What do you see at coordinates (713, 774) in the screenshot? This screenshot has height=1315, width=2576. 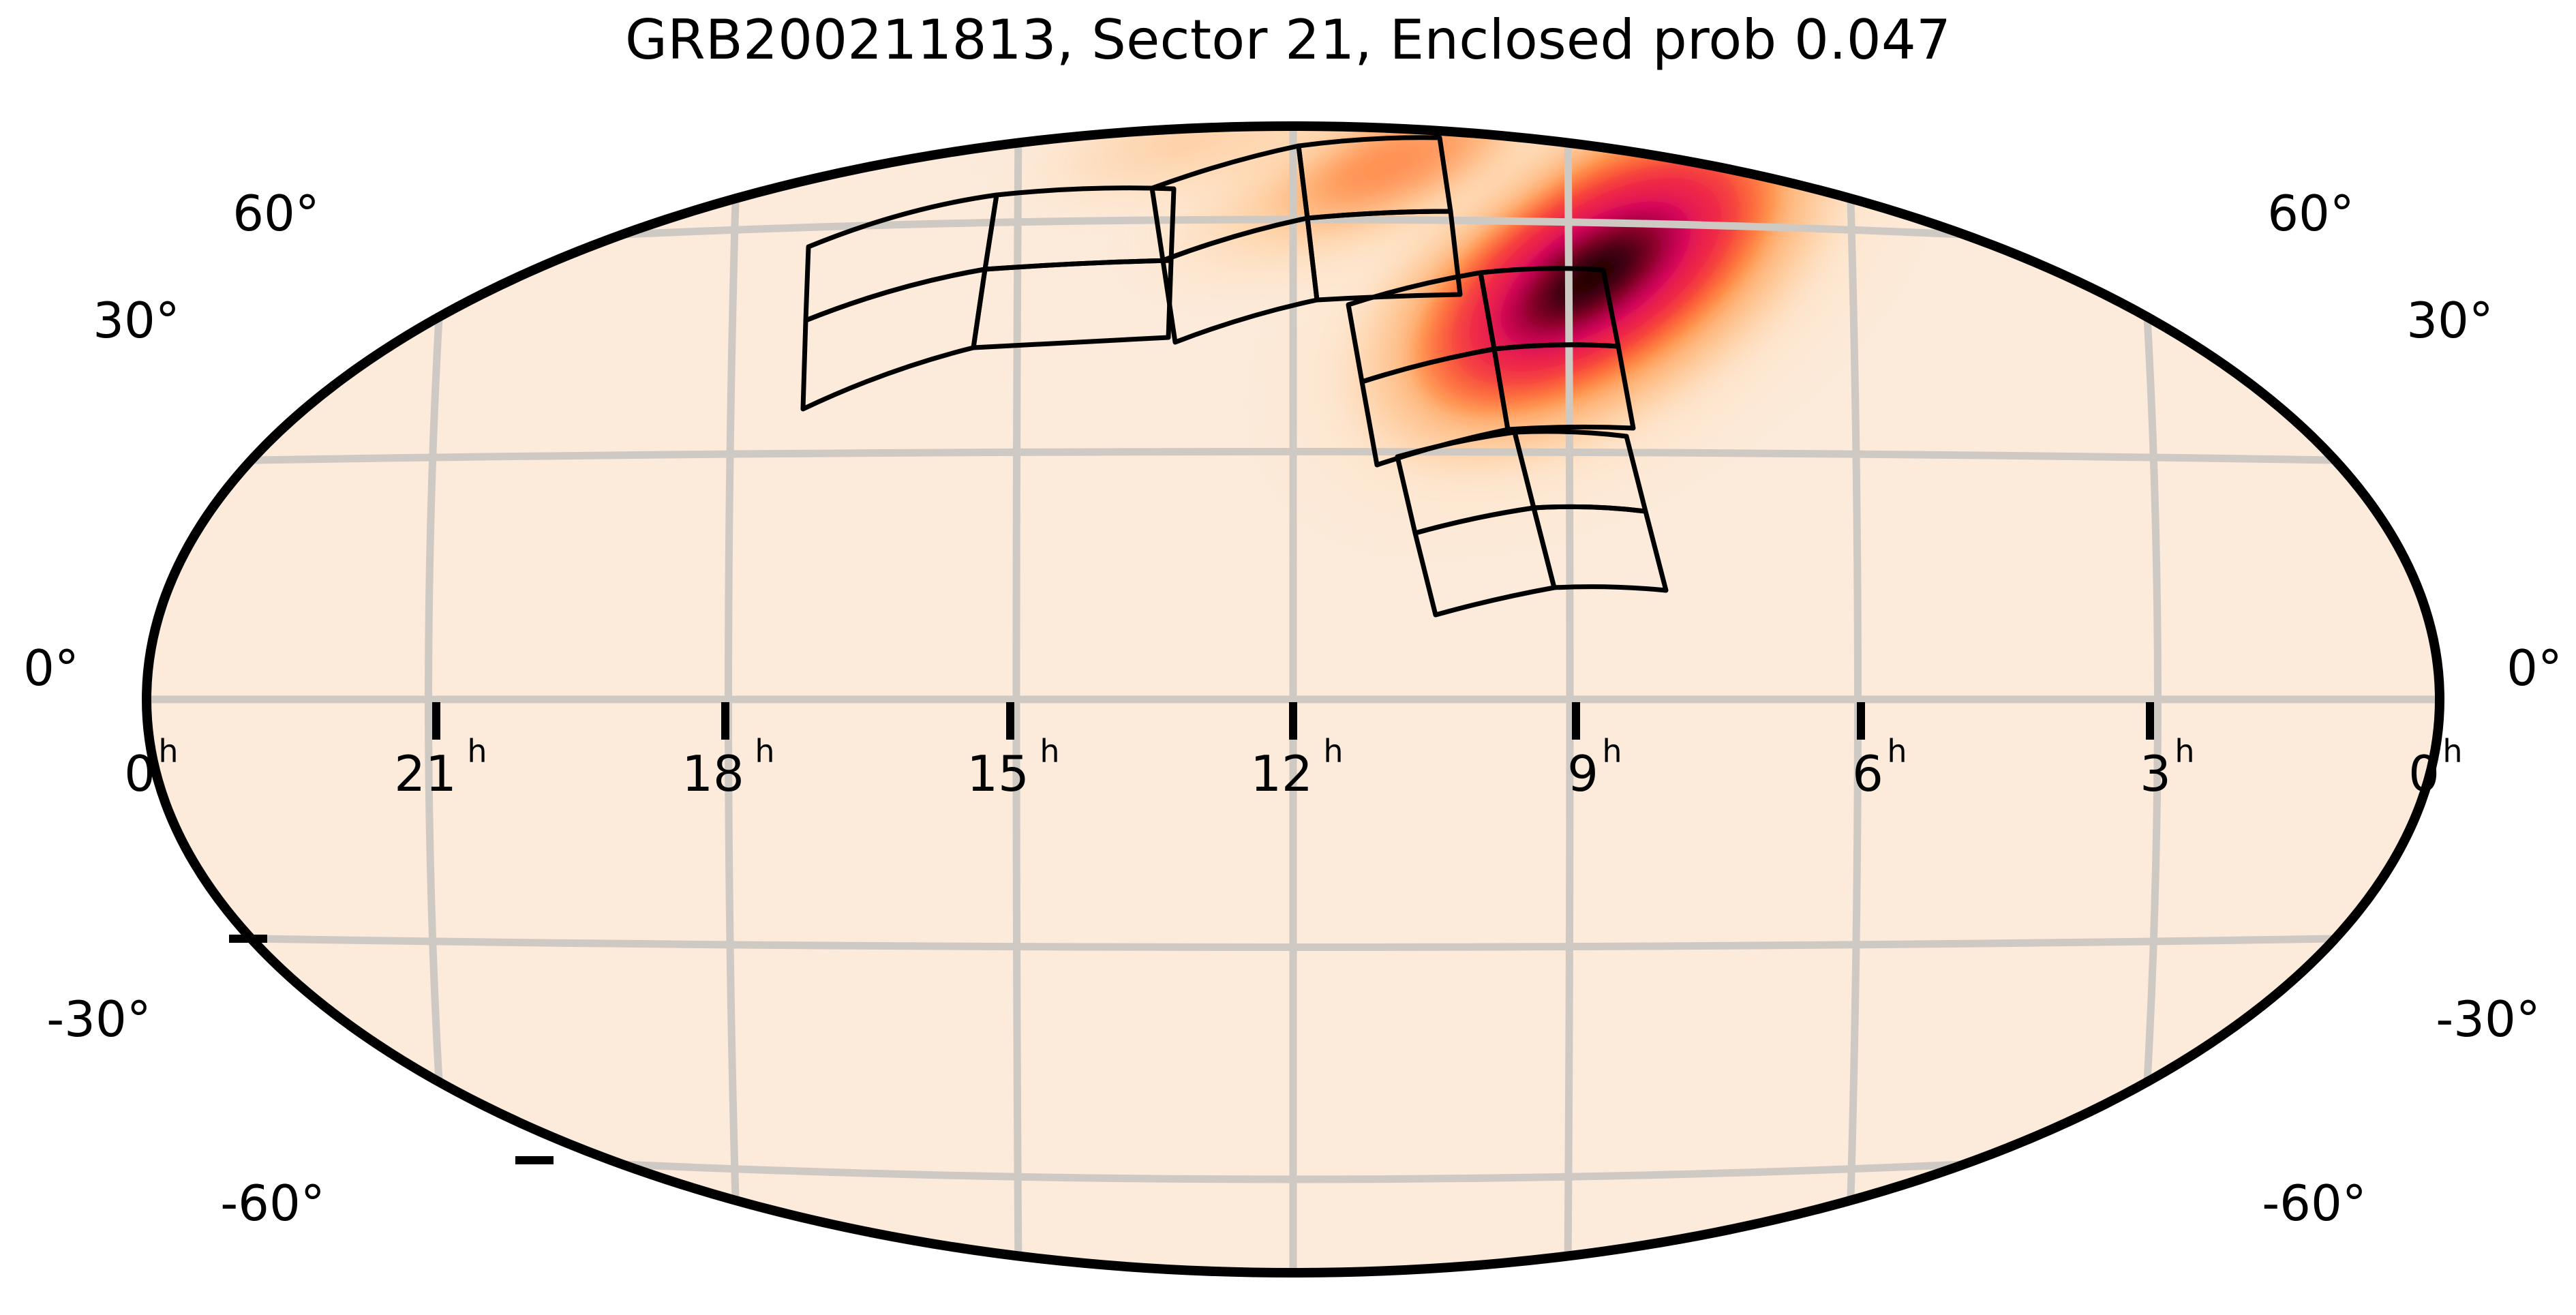 I see `ra-label-18h-value: 18` at bounding box center [713, 774].